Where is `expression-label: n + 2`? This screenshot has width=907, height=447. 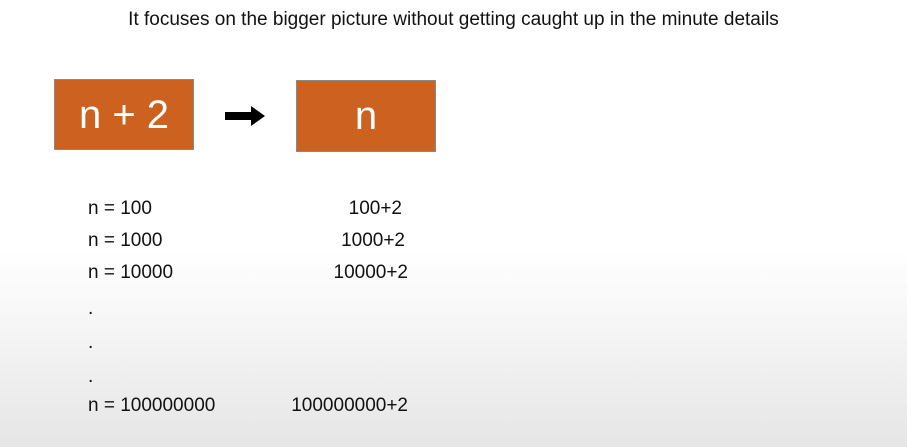
expression-label: n + 2 is located at coordinates (124, 114).